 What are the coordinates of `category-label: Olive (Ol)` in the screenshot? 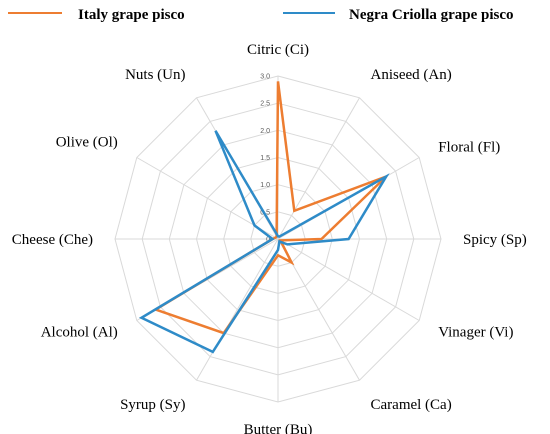 It's located at (87, 143).